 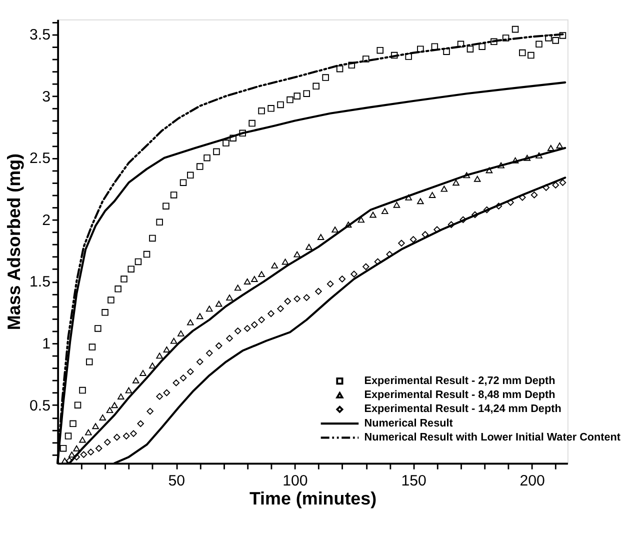 I want to click on y-tick-label: 0.5, so click(x=40, y=405).